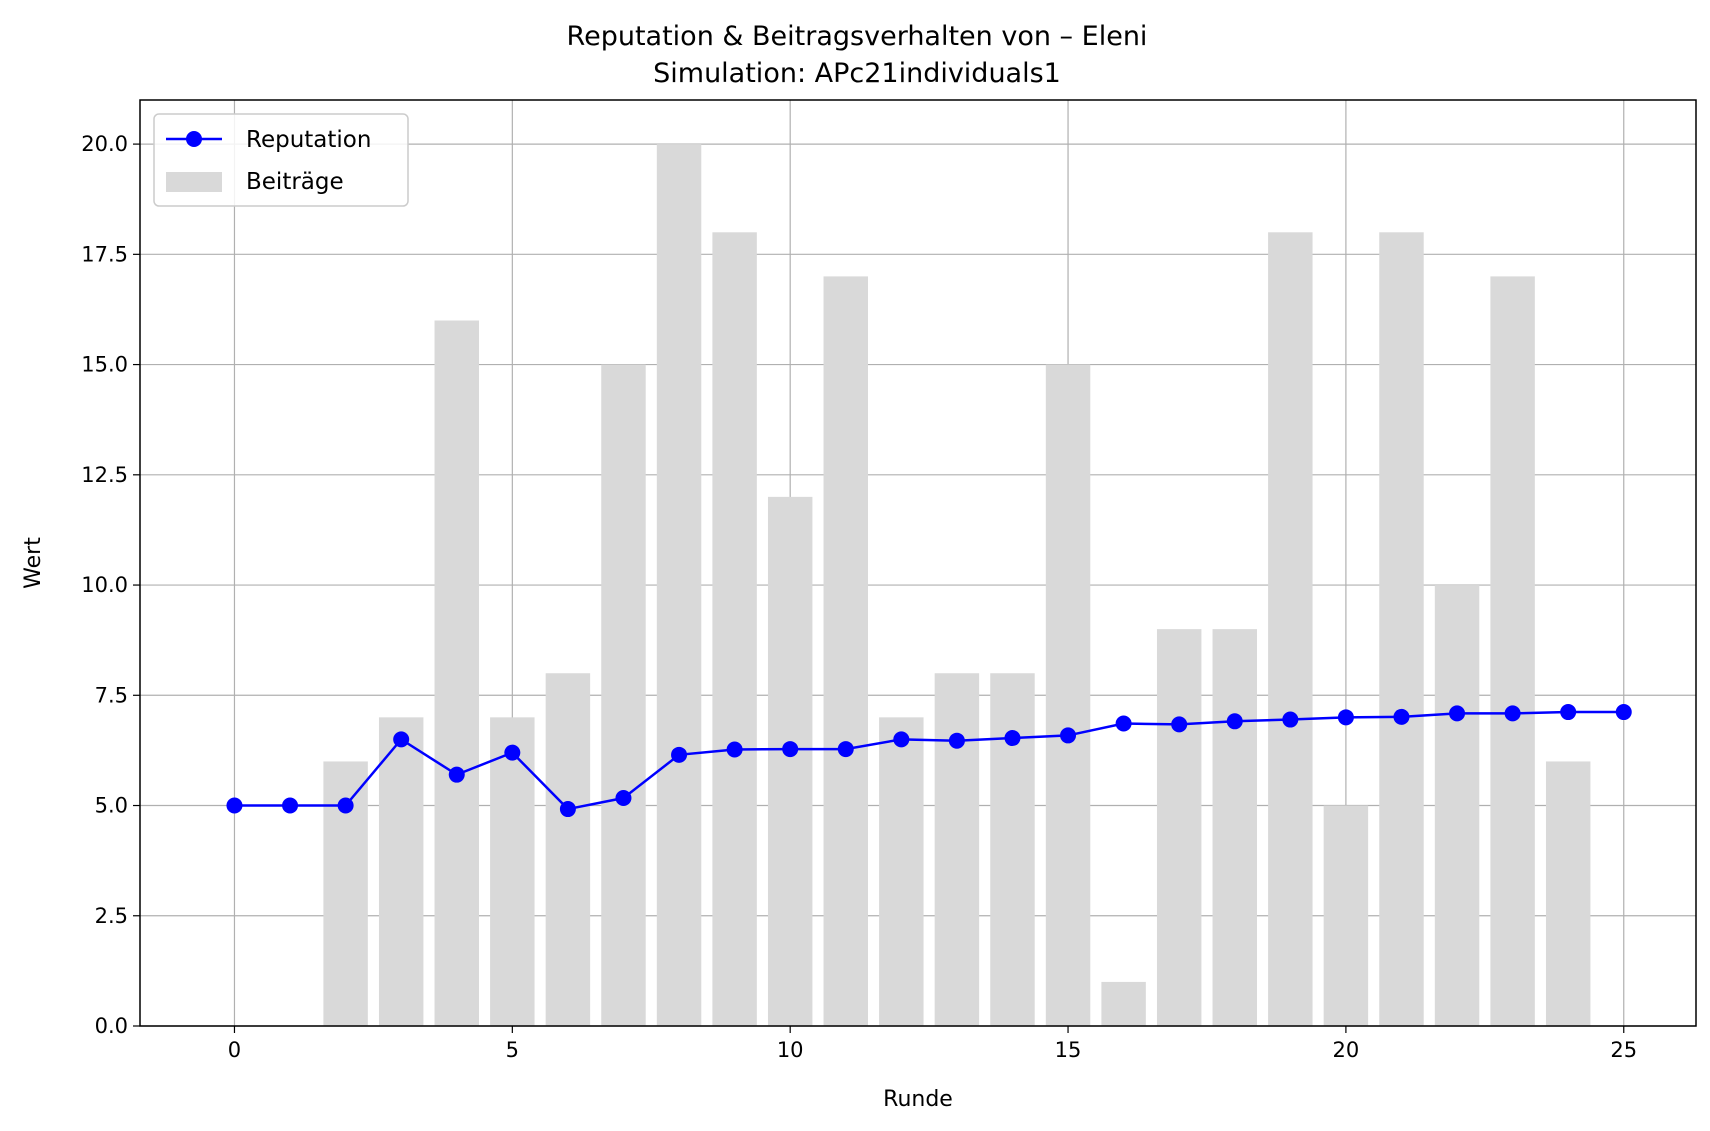  I want to click on y-tick-label: 5.0, so click(111, 806).